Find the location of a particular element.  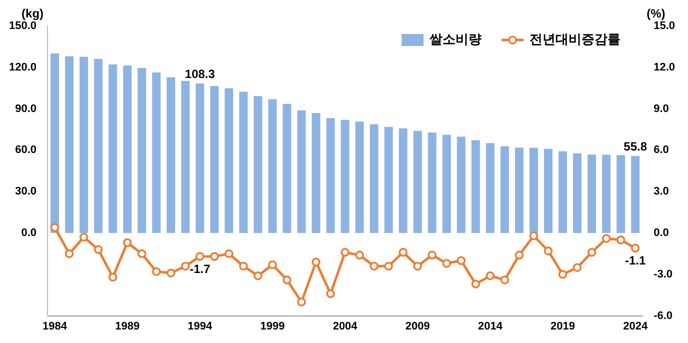

y-tick-label: 30.0 is located at coordinates (26, 192).